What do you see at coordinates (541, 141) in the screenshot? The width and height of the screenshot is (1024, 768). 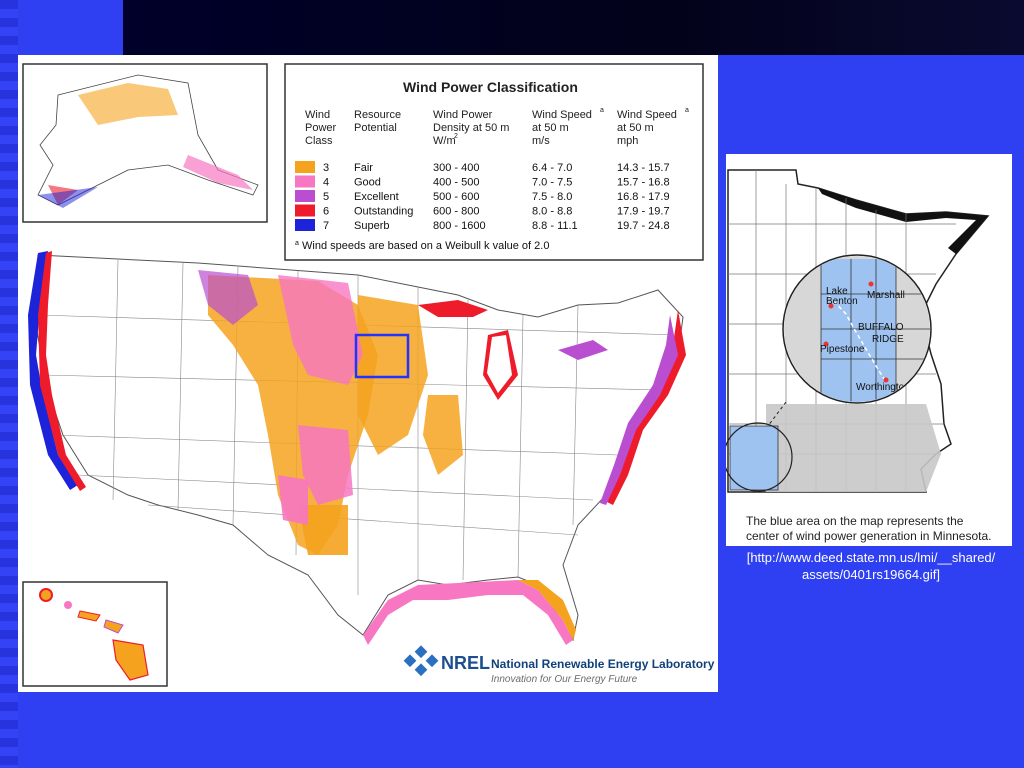 I see `svg-text: m/s` at bounding box center [541, 141].